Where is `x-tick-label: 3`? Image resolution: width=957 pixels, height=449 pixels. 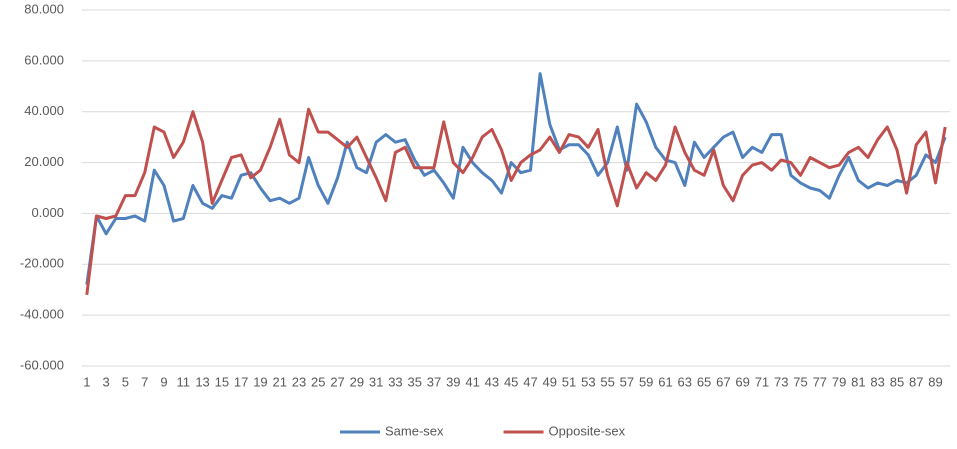
x-tick-label: 3 is located at coordinates (105, 381).